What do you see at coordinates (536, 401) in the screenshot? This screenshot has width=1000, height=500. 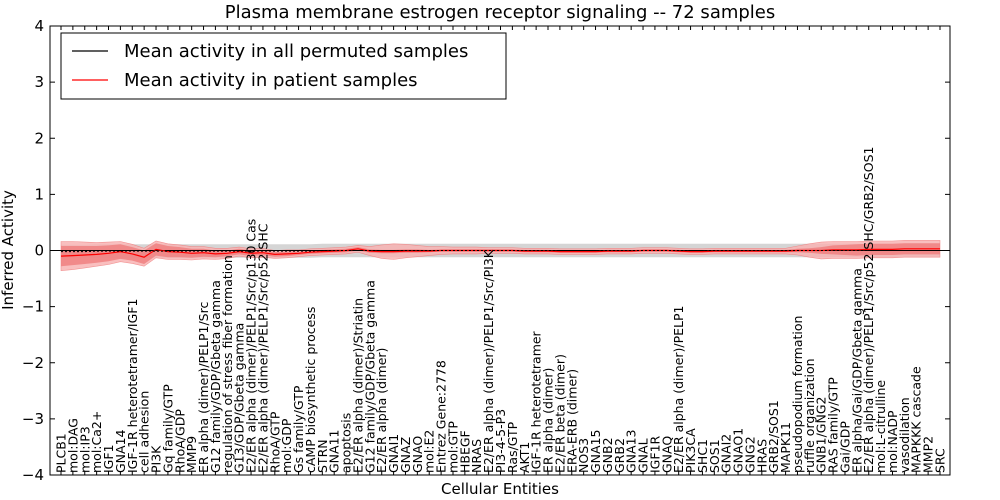 I see `entity-label: IGF-1R heterotetramer` at bounding box center [536, 401].